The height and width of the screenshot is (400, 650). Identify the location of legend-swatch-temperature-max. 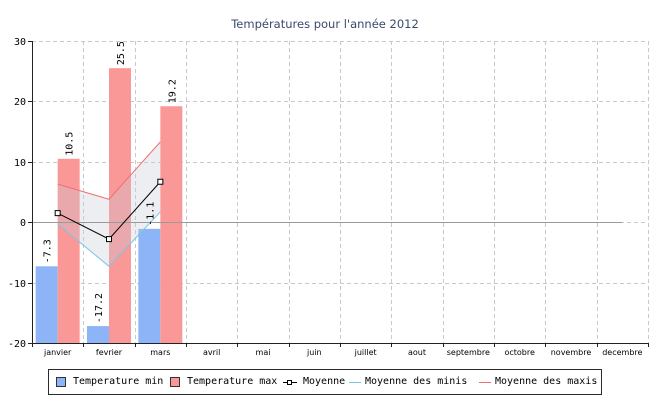
(175, 382).